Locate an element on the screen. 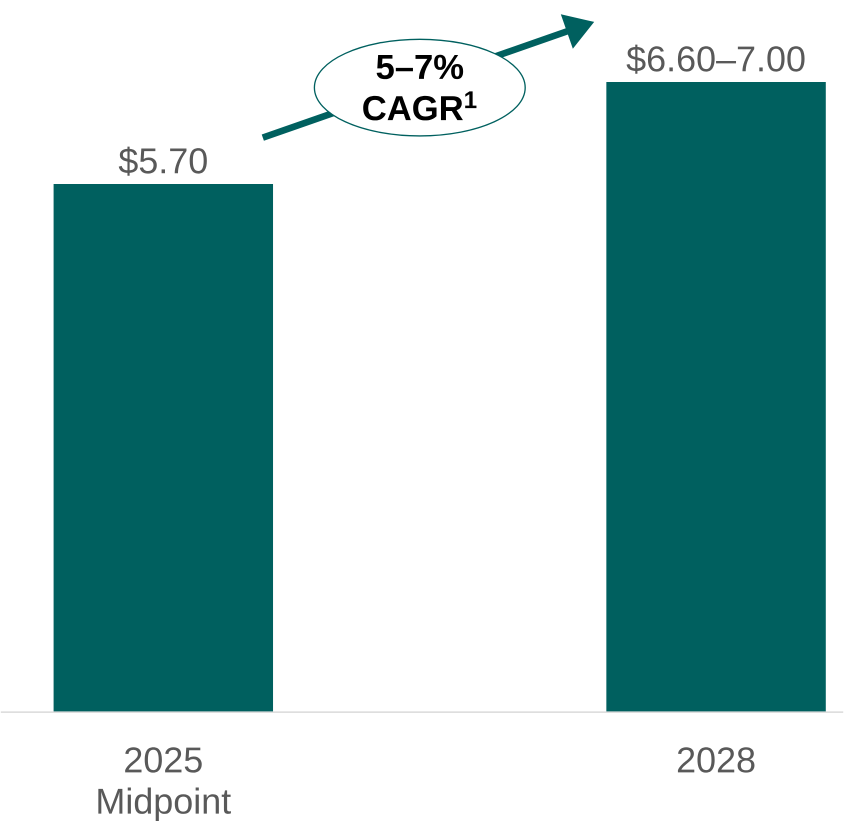 The image size is (844, 825). x-tick-label: 2028 is located at coordinates (716, 759).